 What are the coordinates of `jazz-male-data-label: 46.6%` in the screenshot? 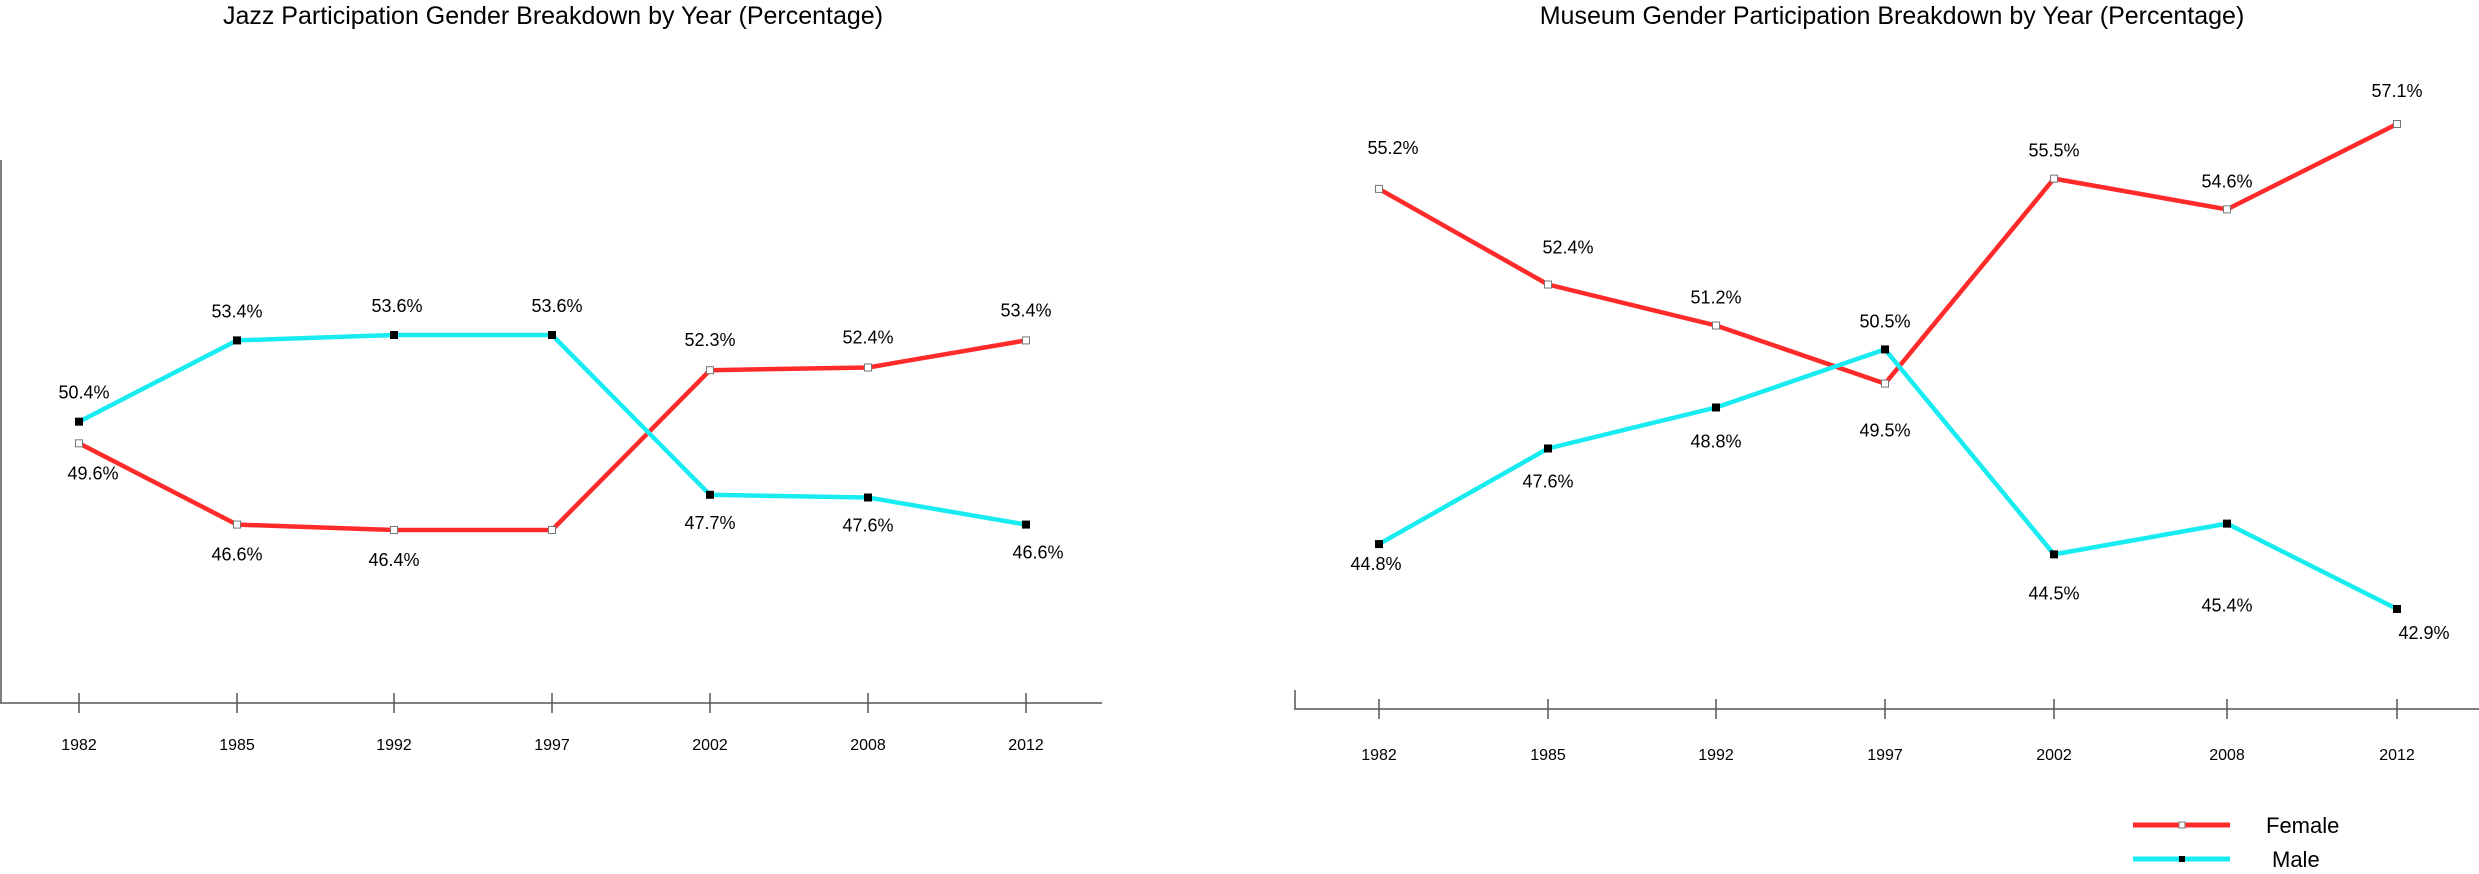 It's located at (1037, 553).